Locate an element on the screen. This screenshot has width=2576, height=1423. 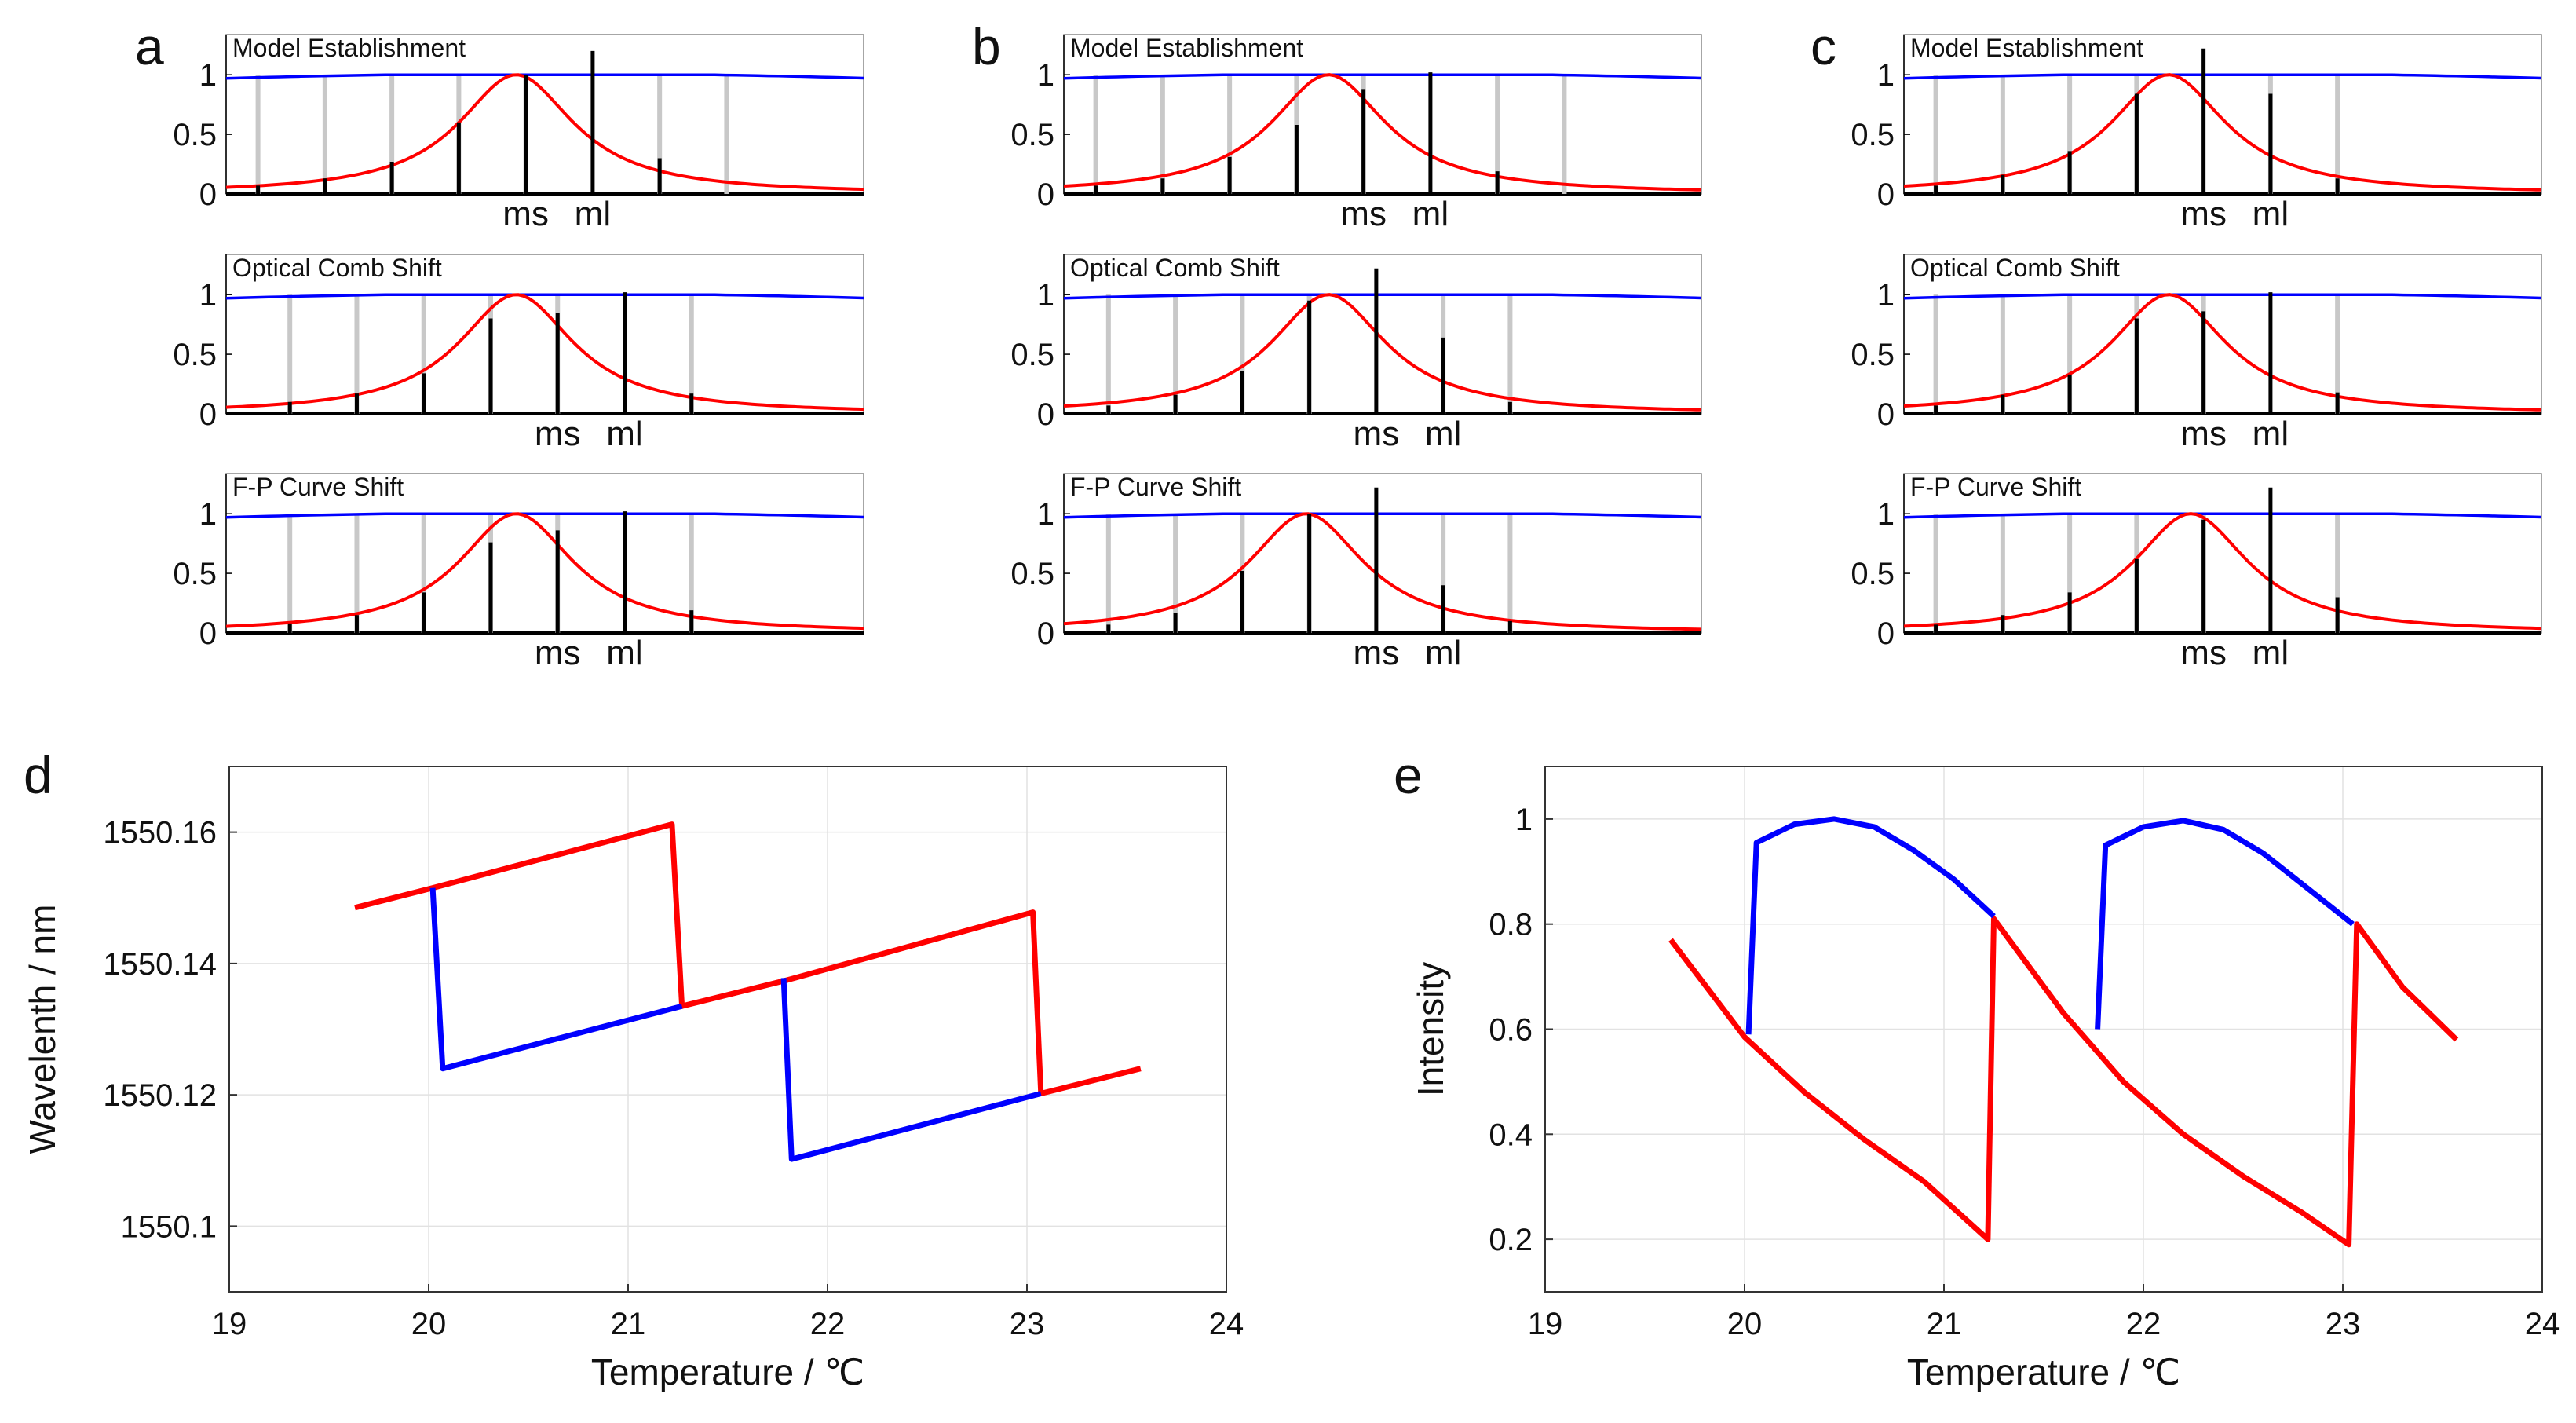
x-tick-label: 23 is located at coordinates (1027, 1324).